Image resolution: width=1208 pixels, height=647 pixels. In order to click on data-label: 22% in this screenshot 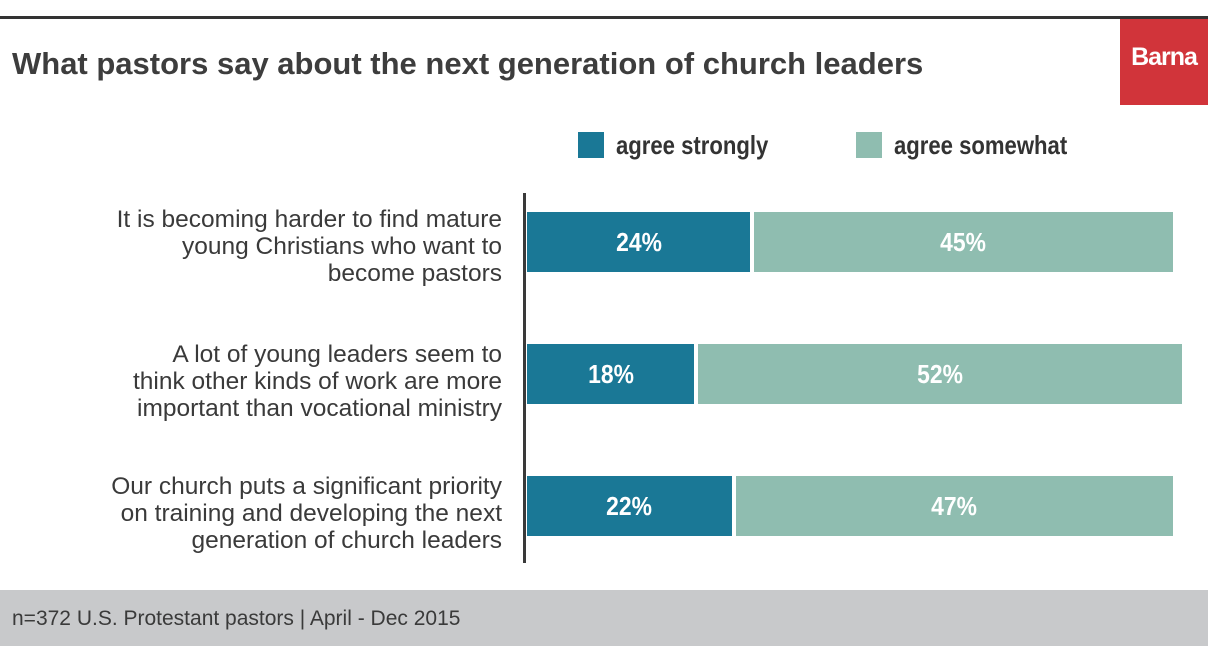, I will do `click(629, 505)`.